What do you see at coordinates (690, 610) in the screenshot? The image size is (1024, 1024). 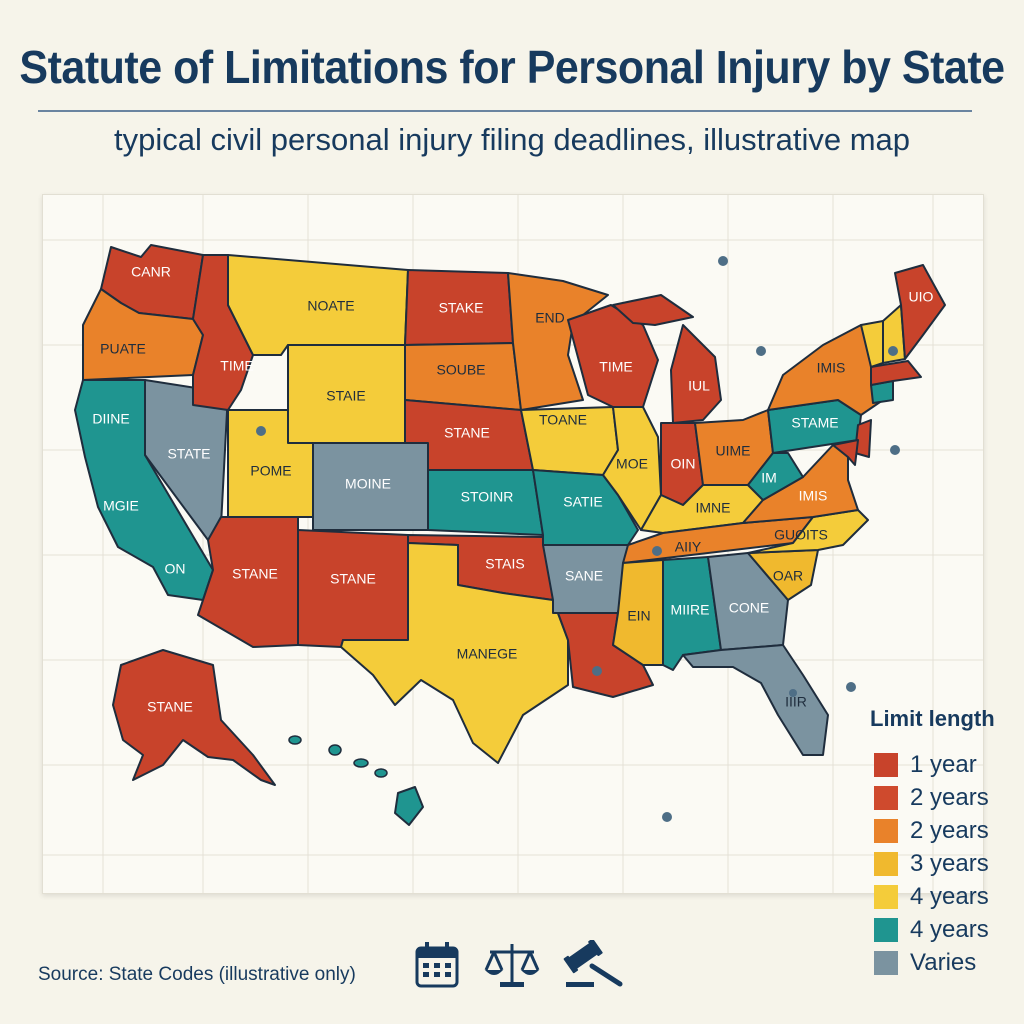 I see `label-al: MIIRE` at bounding box center [690, 610].